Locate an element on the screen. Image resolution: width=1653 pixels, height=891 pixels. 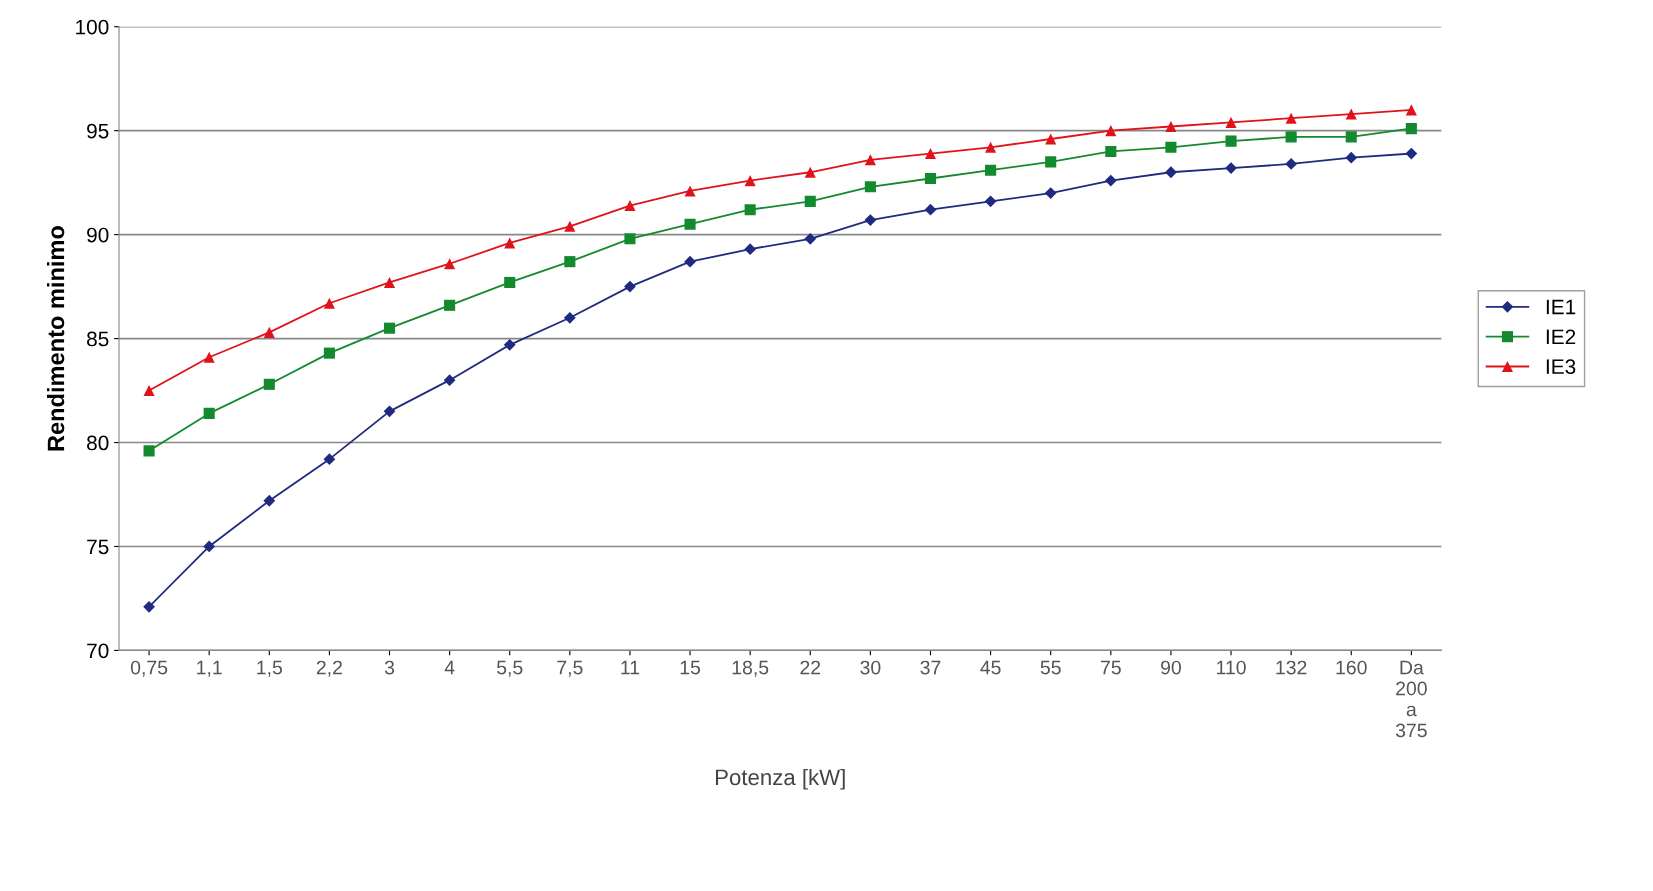
y-tick-label: 95 is located at coordinates (98, 131).